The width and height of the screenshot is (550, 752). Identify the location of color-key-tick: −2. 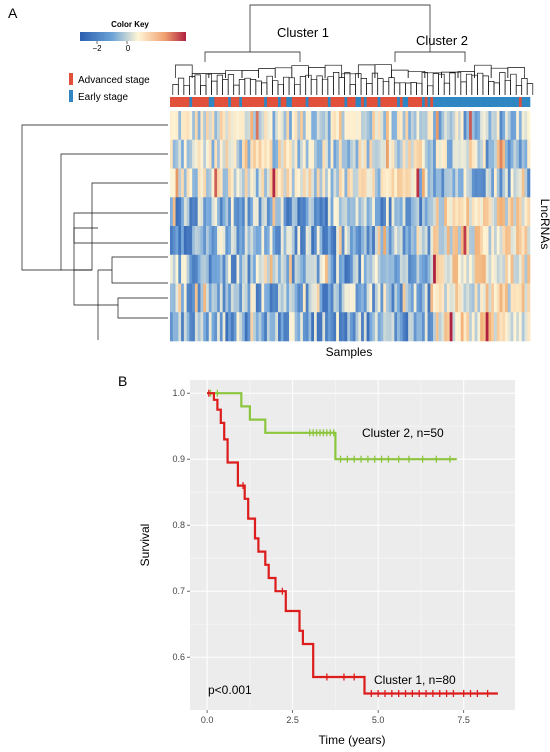
(97, 48).